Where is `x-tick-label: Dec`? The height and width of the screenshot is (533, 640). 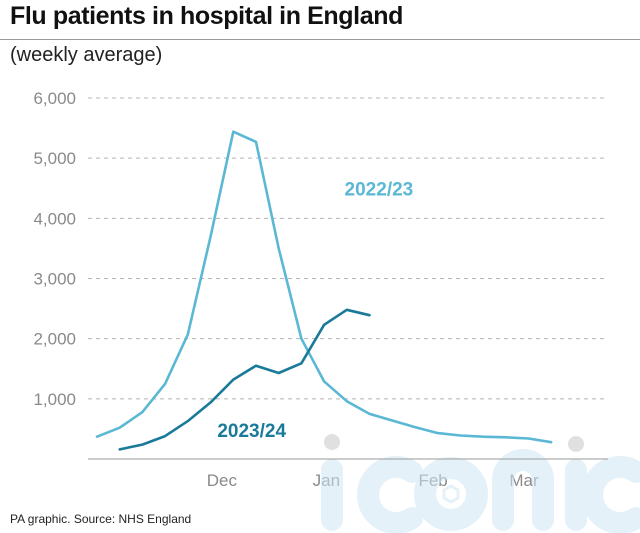
x-tick-label: Dec is located at coordinates (222, 480).